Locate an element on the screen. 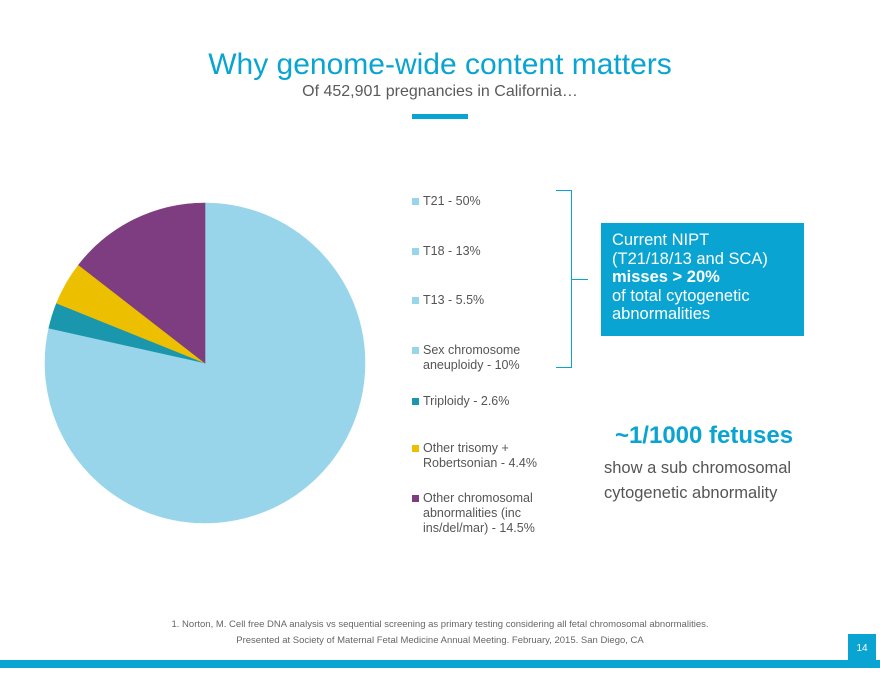 This screenshot has width=880, height=680. nipt-bracket-pointer is located at coordinates (580, 279).